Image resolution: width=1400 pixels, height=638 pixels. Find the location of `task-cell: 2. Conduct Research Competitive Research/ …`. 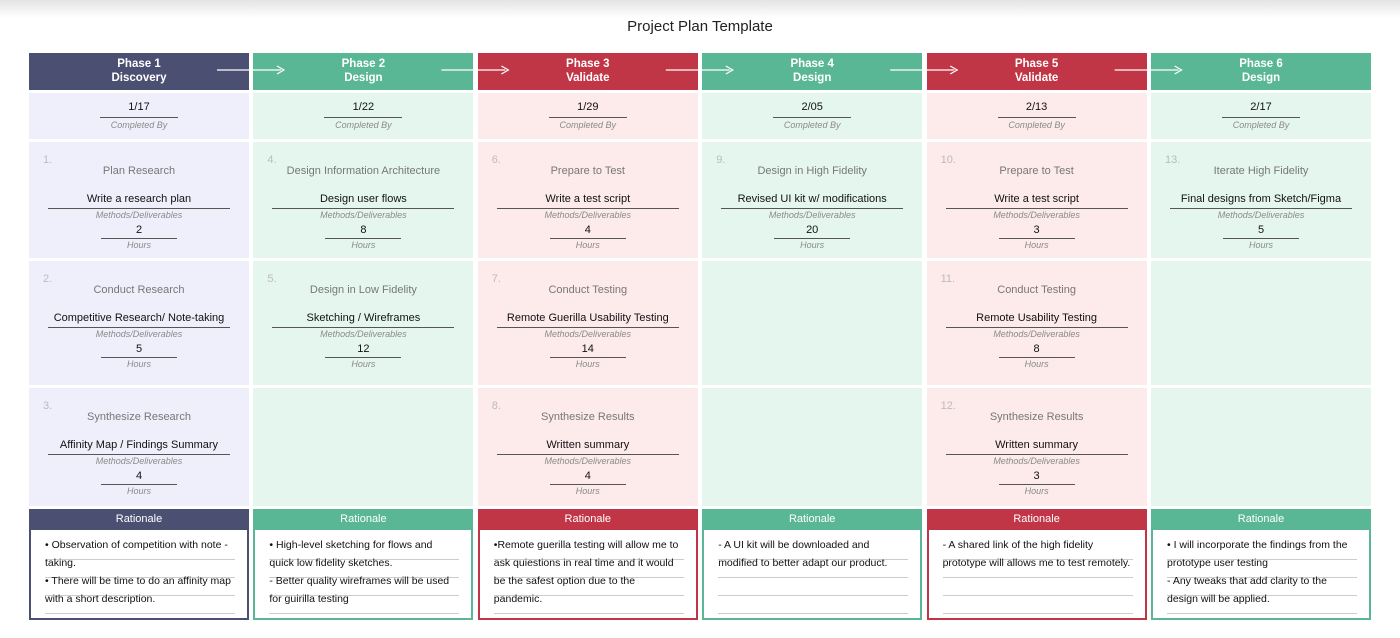

task-cell: 2. Conduct Research Competitive Research/ … is located at coordinates (139, 323).